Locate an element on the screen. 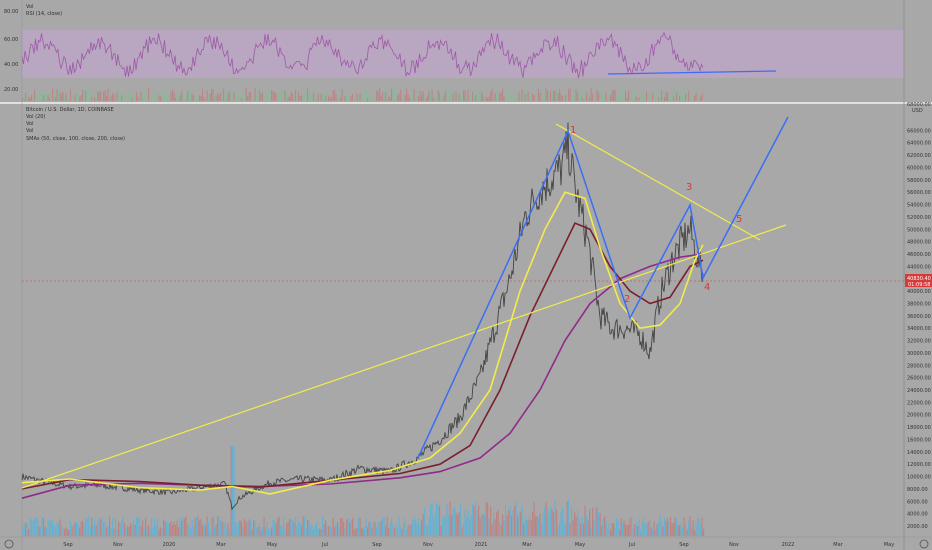 The image size is (932, 550). wave-label-3: 3 is located at coordinates (689, 187).